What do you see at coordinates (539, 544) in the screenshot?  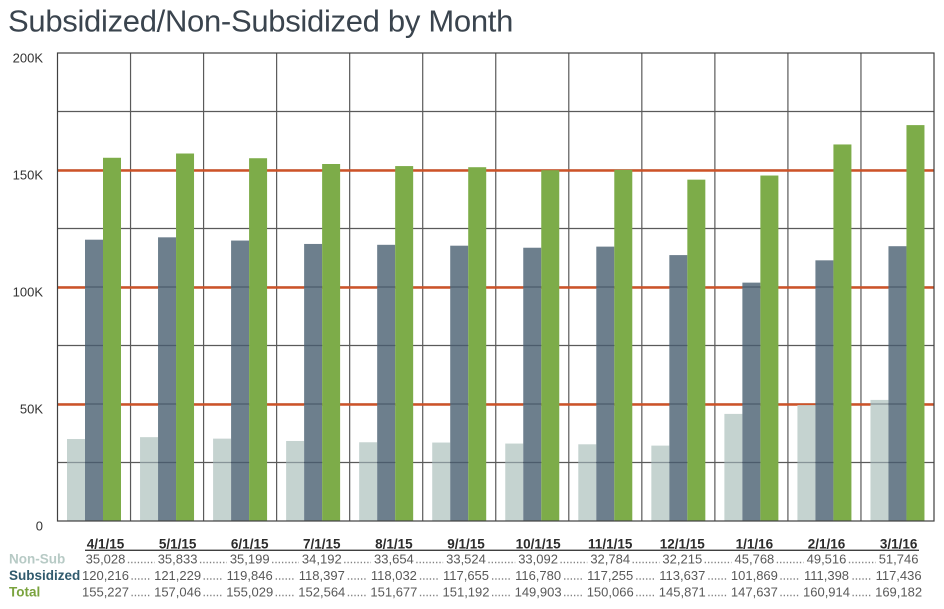 I see `svg-text: 10/1/15` at bounding box center [539, 544].